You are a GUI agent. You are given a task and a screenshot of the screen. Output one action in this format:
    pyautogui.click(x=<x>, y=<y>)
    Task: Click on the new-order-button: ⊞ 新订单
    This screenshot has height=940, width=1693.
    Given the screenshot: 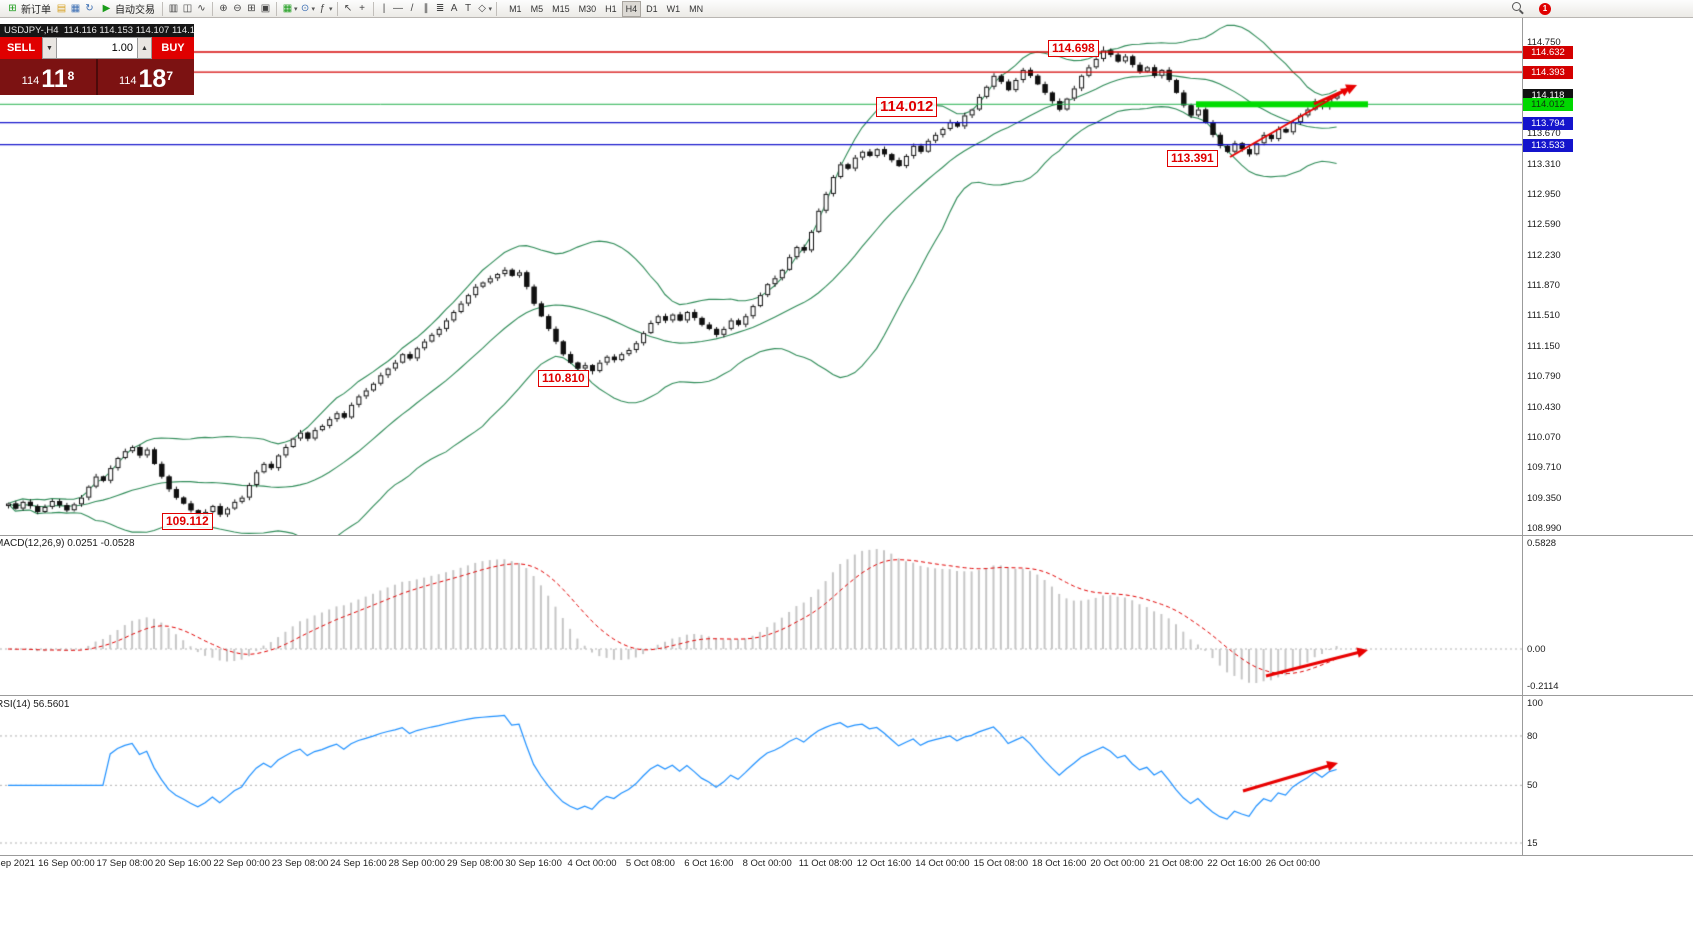 What is the action you would take?
    pyautogui.click(x=28, y=9)
    